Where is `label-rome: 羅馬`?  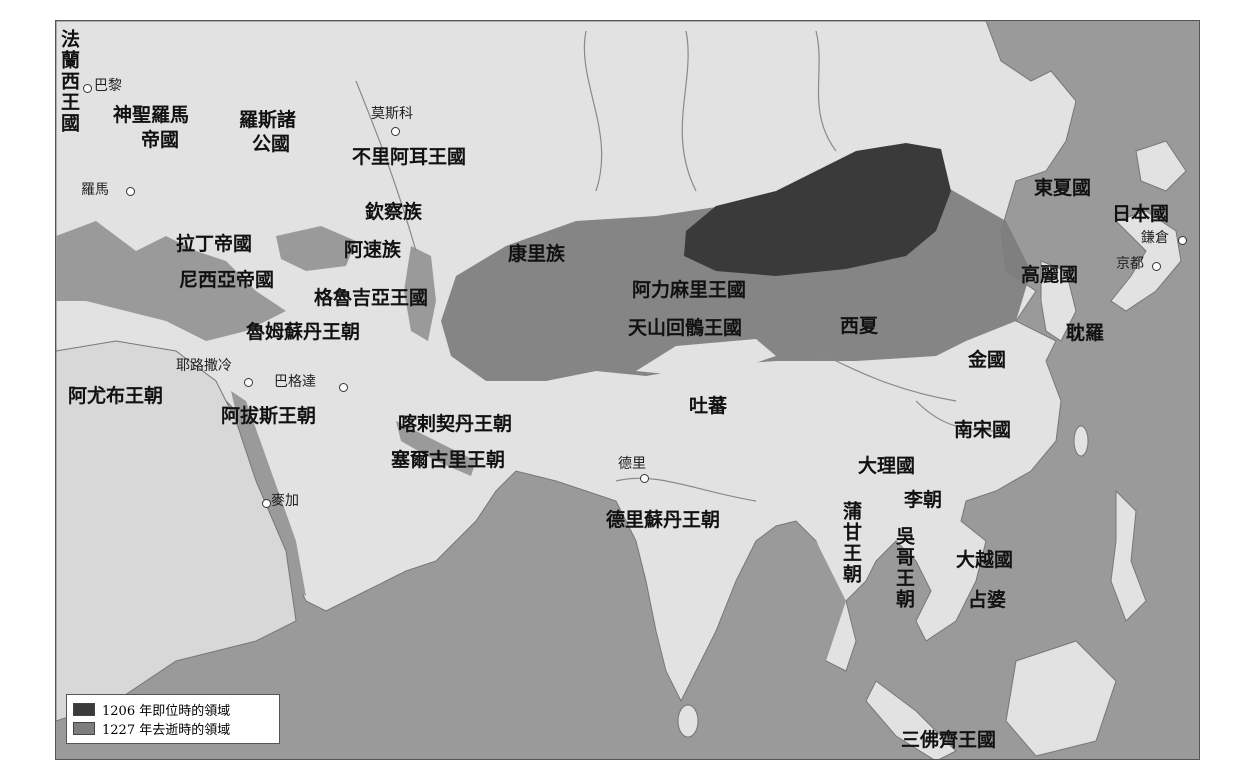 label-rome: 羅馬 is located at coordinates (95, 190).